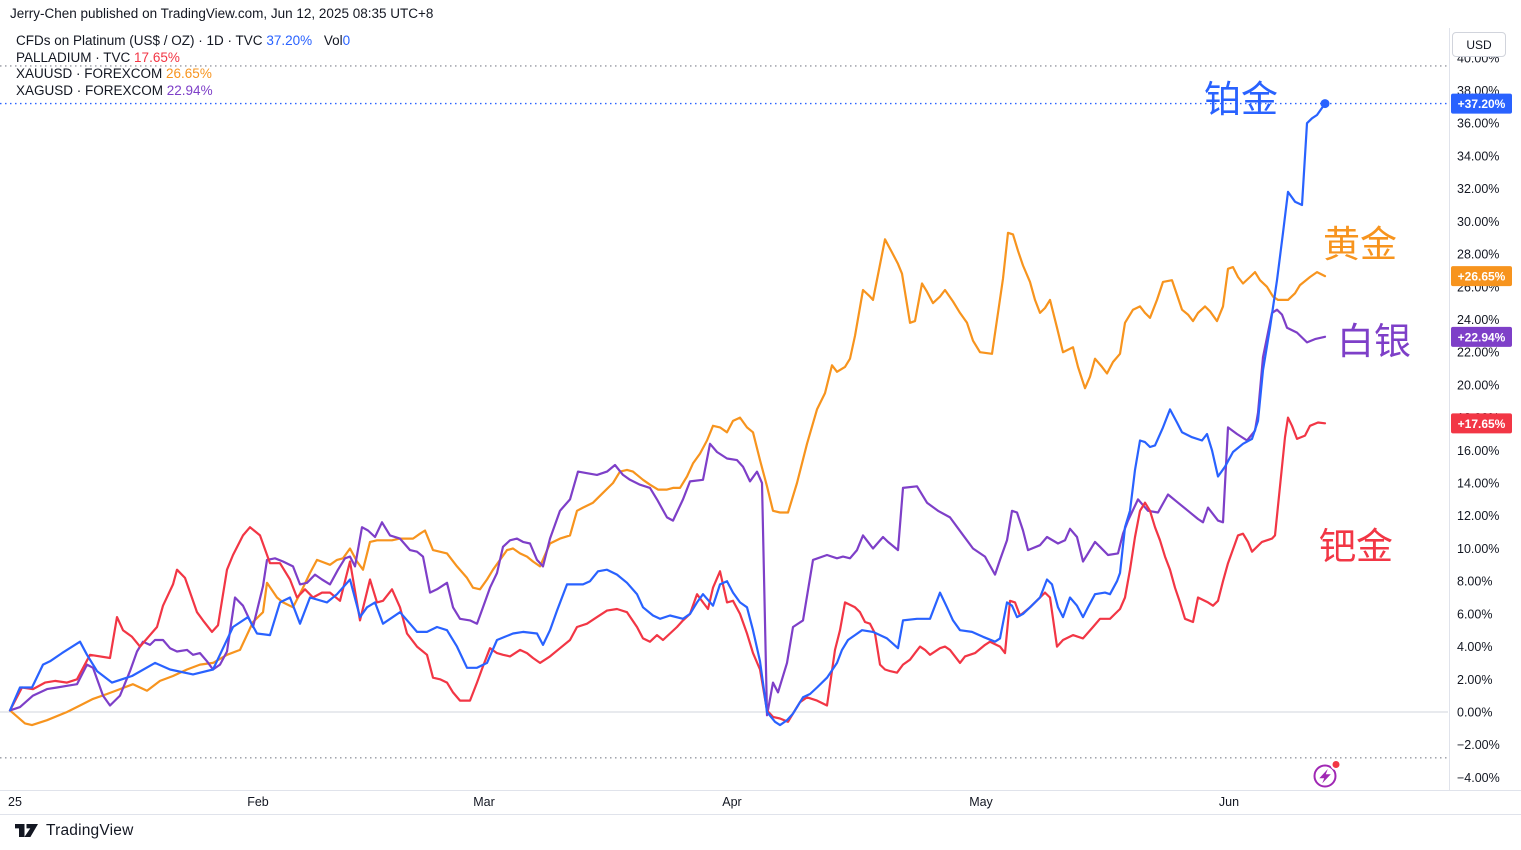  I want to click on legend-change-value: 17.65%, so click(157, 57).